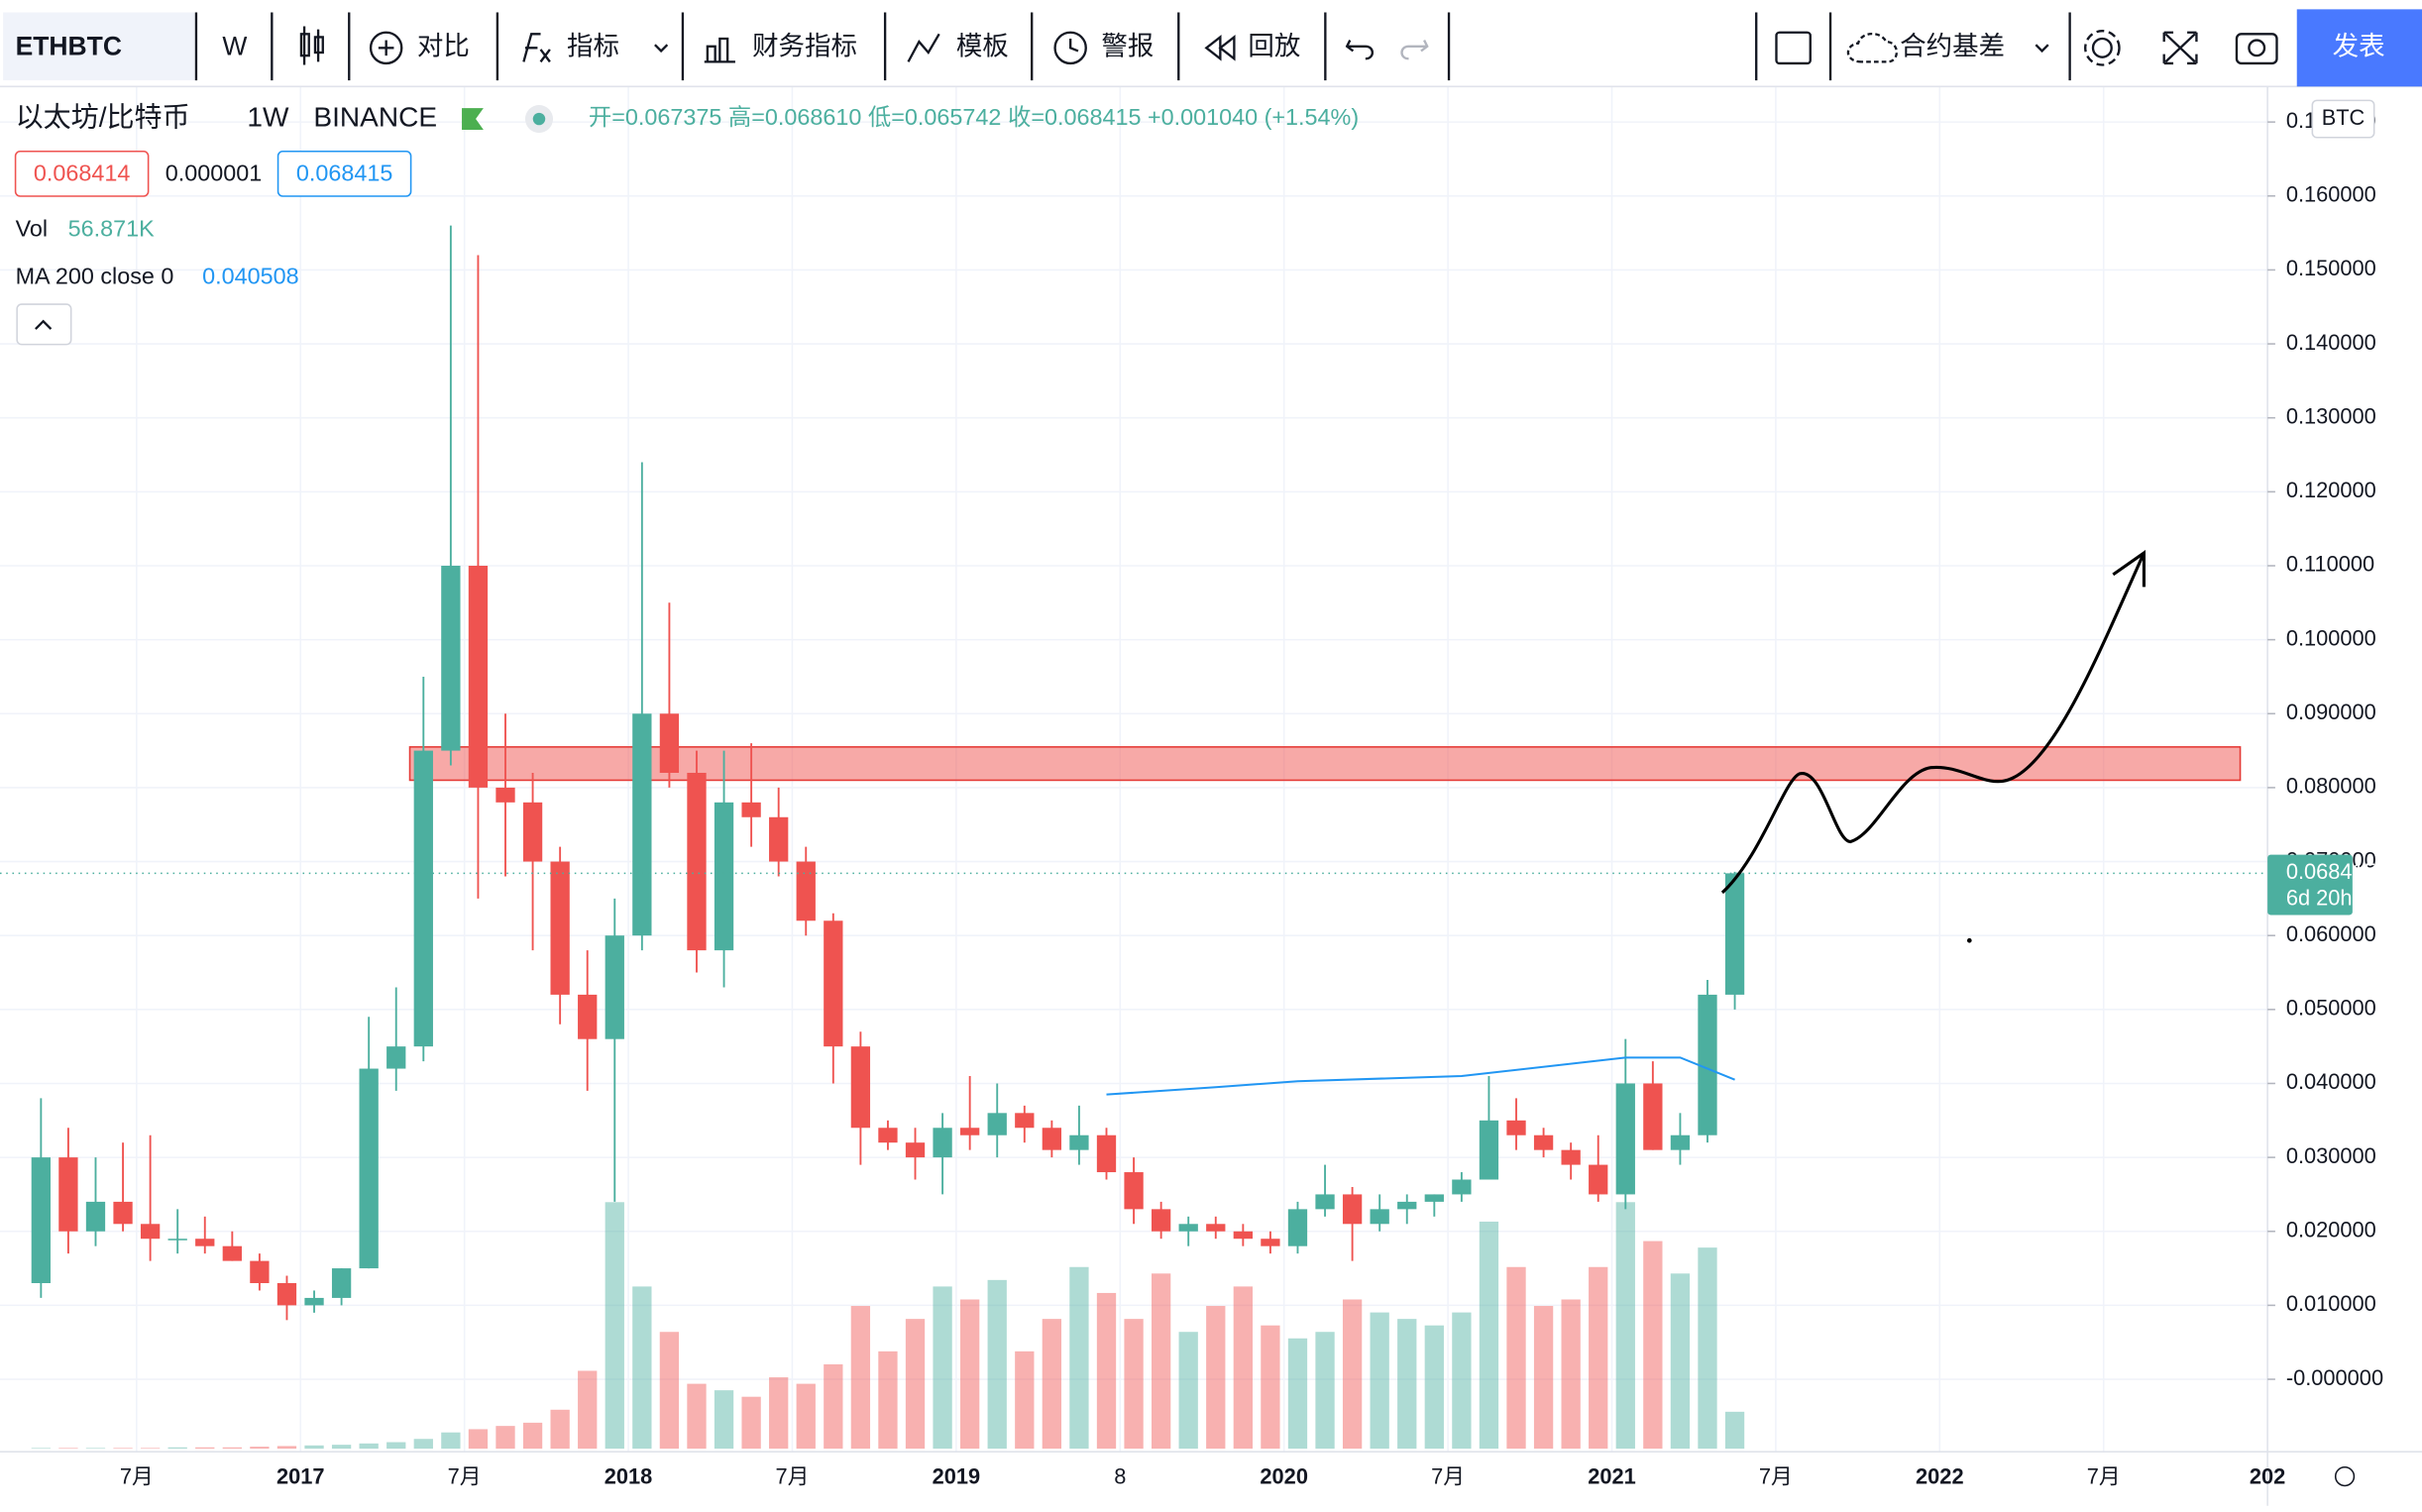  I want to click on contract-basis: 合约基差, so click(1952, 46).